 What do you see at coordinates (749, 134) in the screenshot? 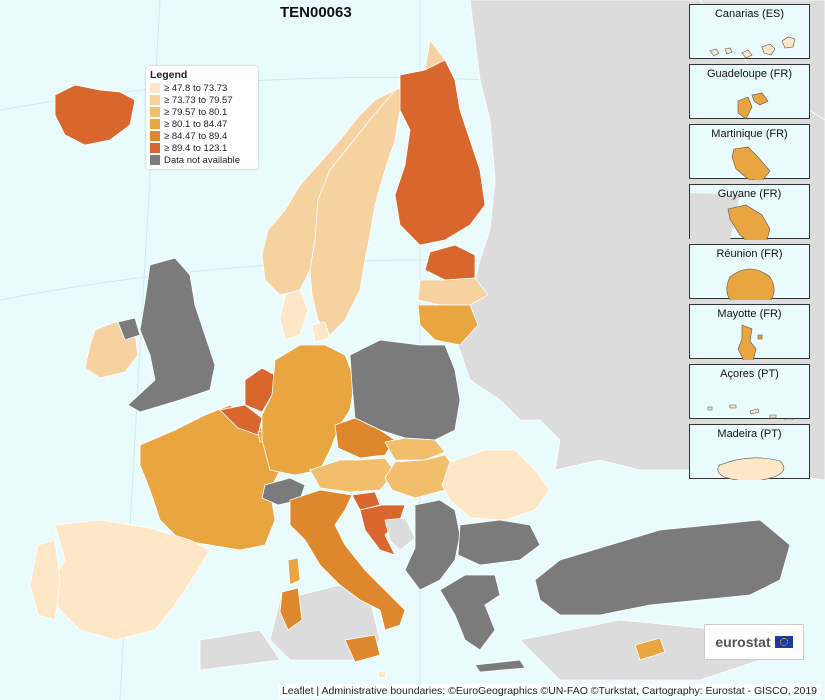
I see `inset-label: Martinique (FR)` at bounding box center [749, 134].